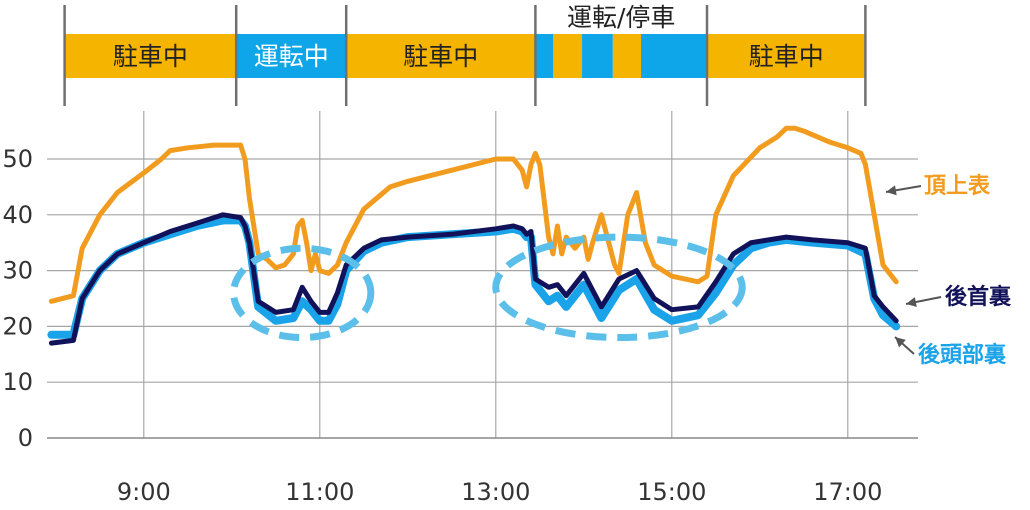 Image resolution: width=1030 pixels, height=510 pixels. Describe the element at coordinates (17, 326) in the screenshot. I see `y-tick-label: 20` at that location.